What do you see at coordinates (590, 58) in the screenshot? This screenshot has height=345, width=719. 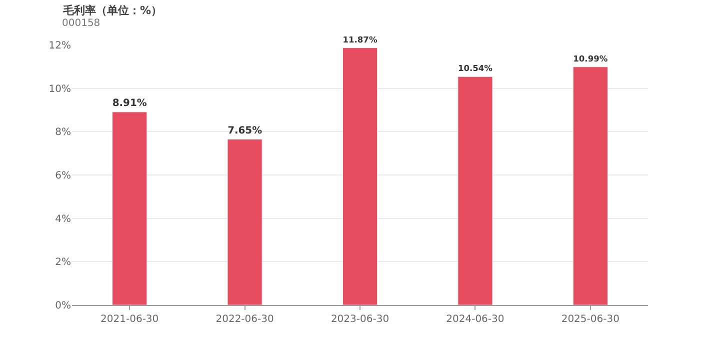 I see `data-label: 10.99%` at bounding box center [590, 58].